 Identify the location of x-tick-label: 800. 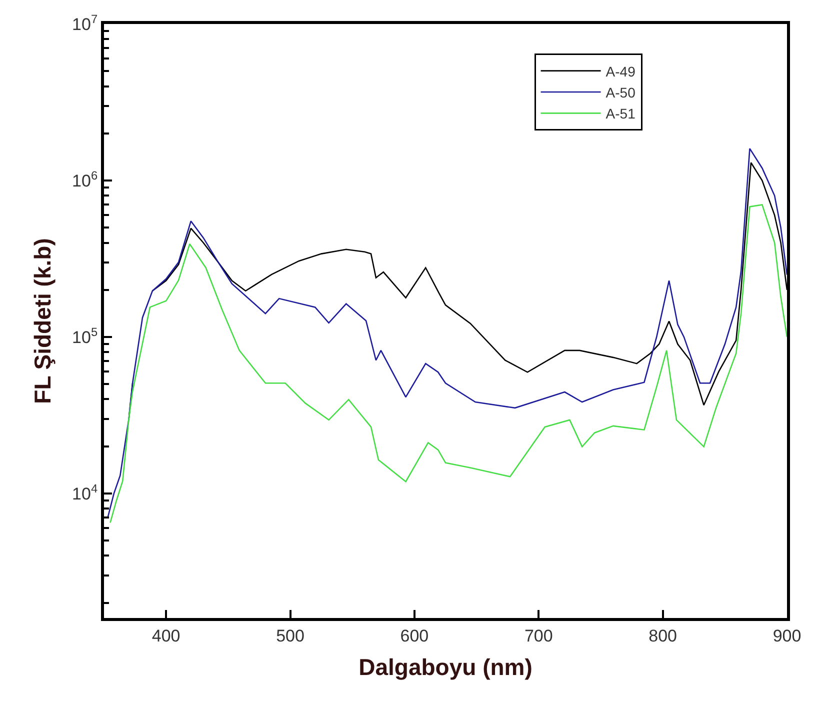
(663, 636).